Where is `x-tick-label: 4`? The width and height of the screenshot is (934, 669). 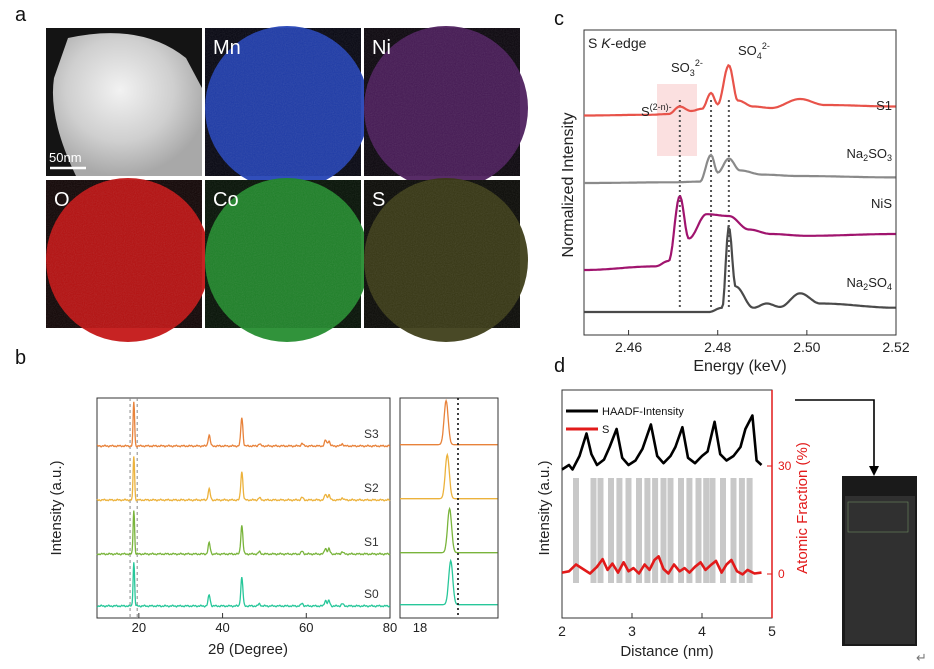 x-tick-label: 4 is located at coordinates (702, 631).